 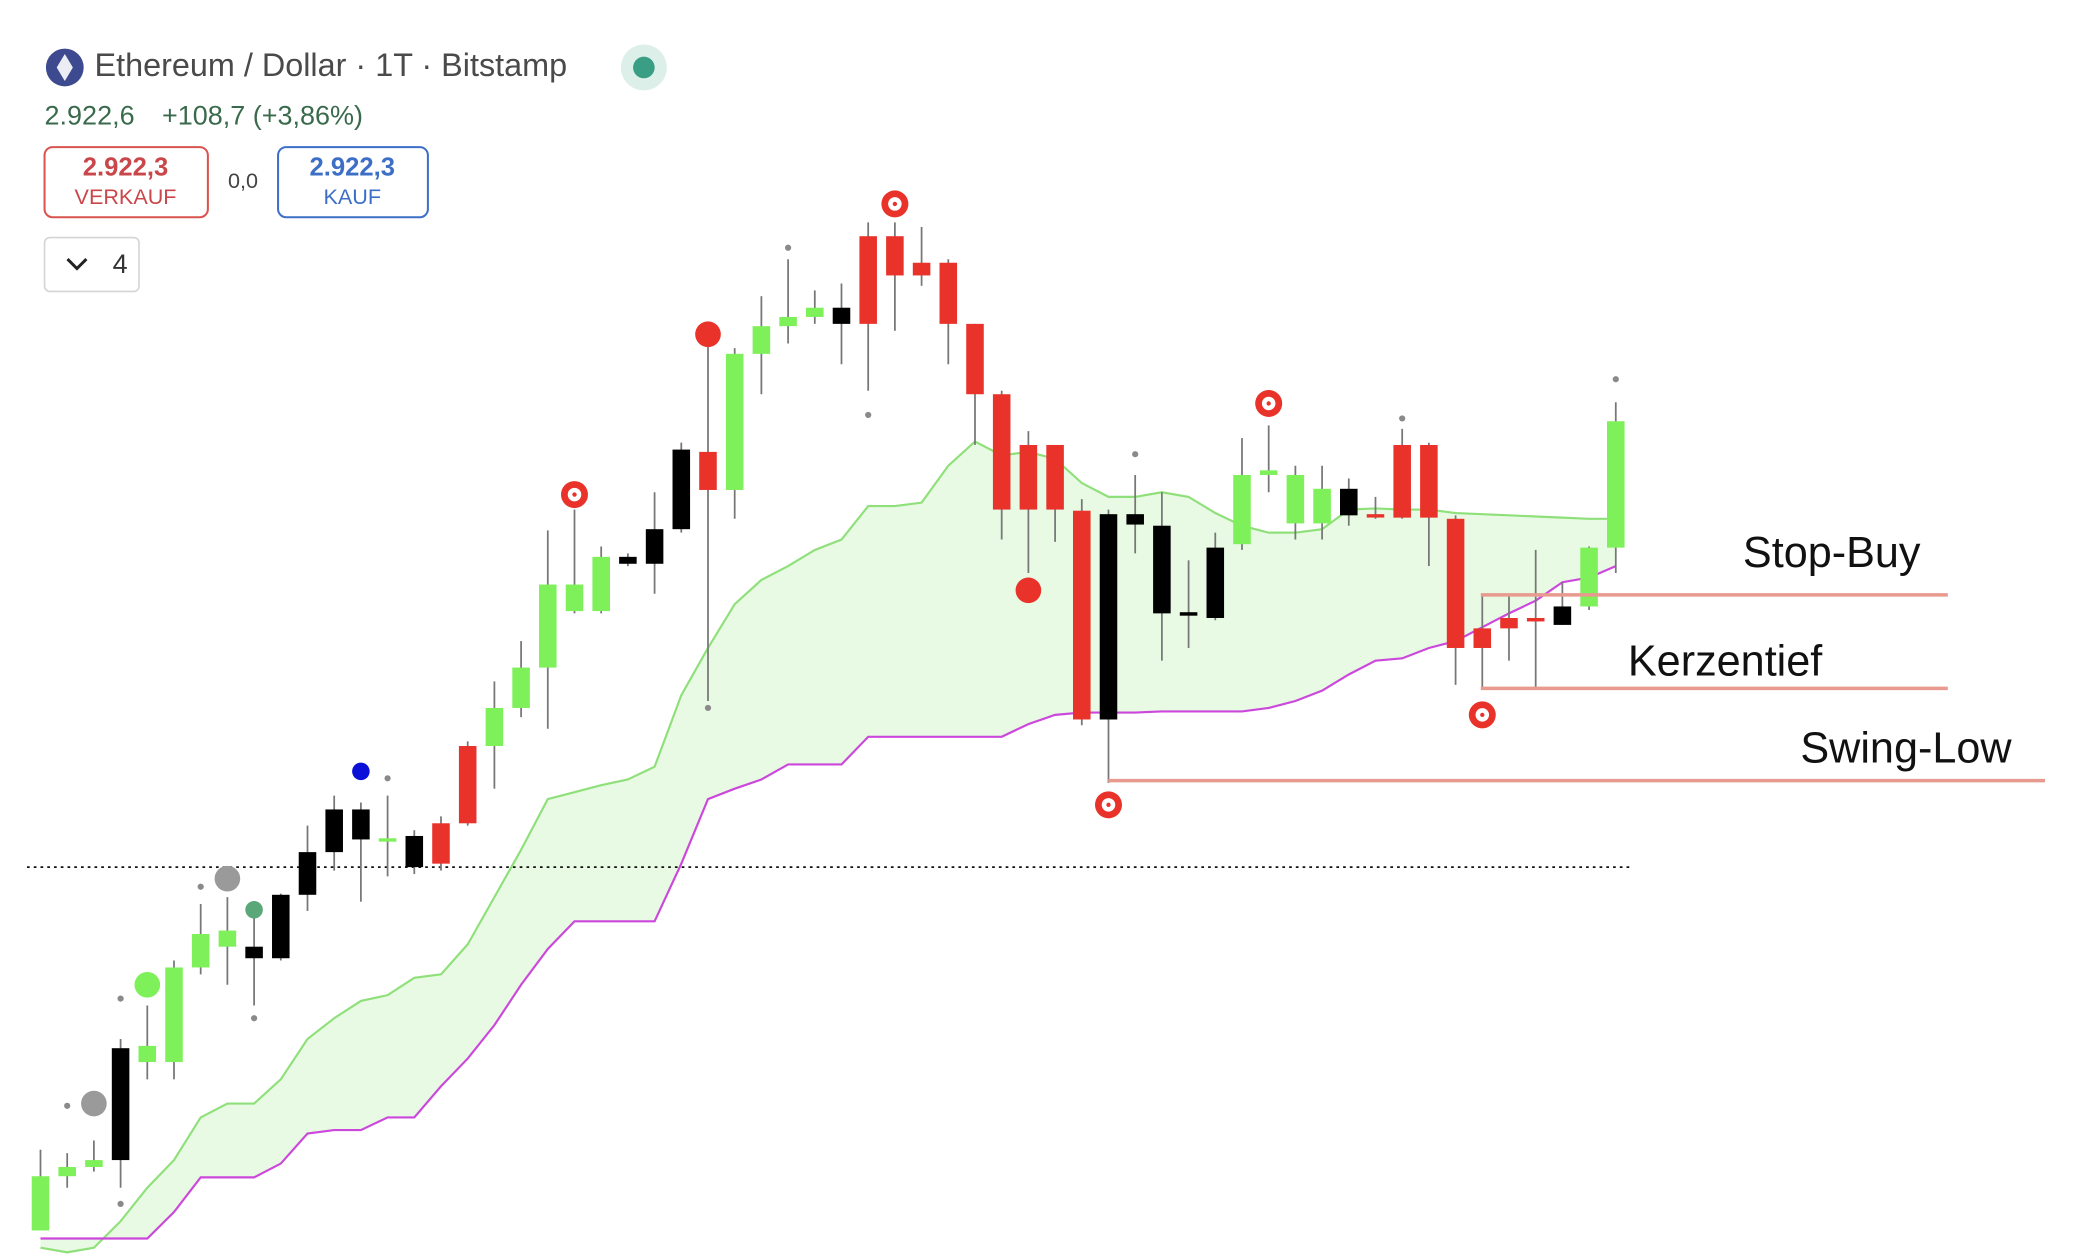 I want to click on sell-button, so click(x=126, y=182).